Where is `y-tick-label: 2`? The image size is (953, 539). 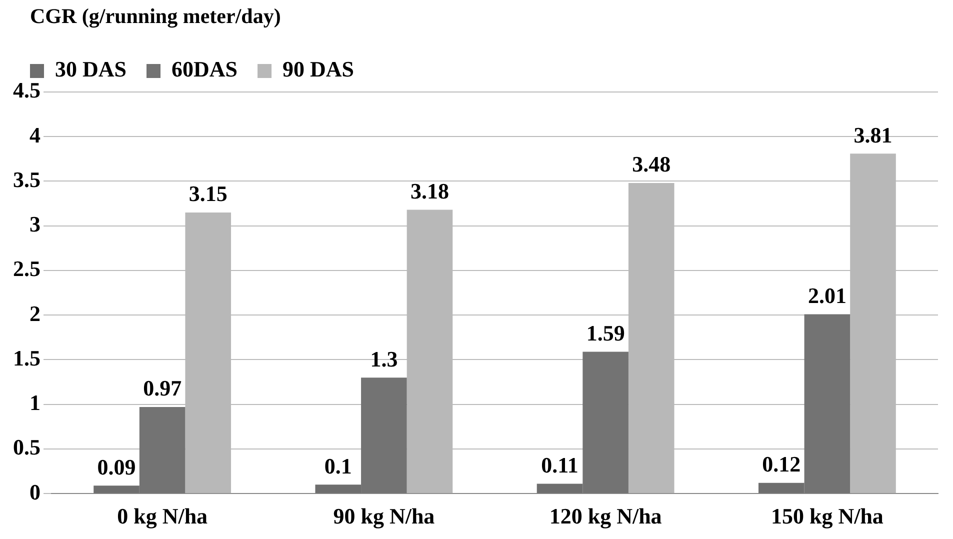
y-tick-label: 2 is located at coordinates (35, 313).